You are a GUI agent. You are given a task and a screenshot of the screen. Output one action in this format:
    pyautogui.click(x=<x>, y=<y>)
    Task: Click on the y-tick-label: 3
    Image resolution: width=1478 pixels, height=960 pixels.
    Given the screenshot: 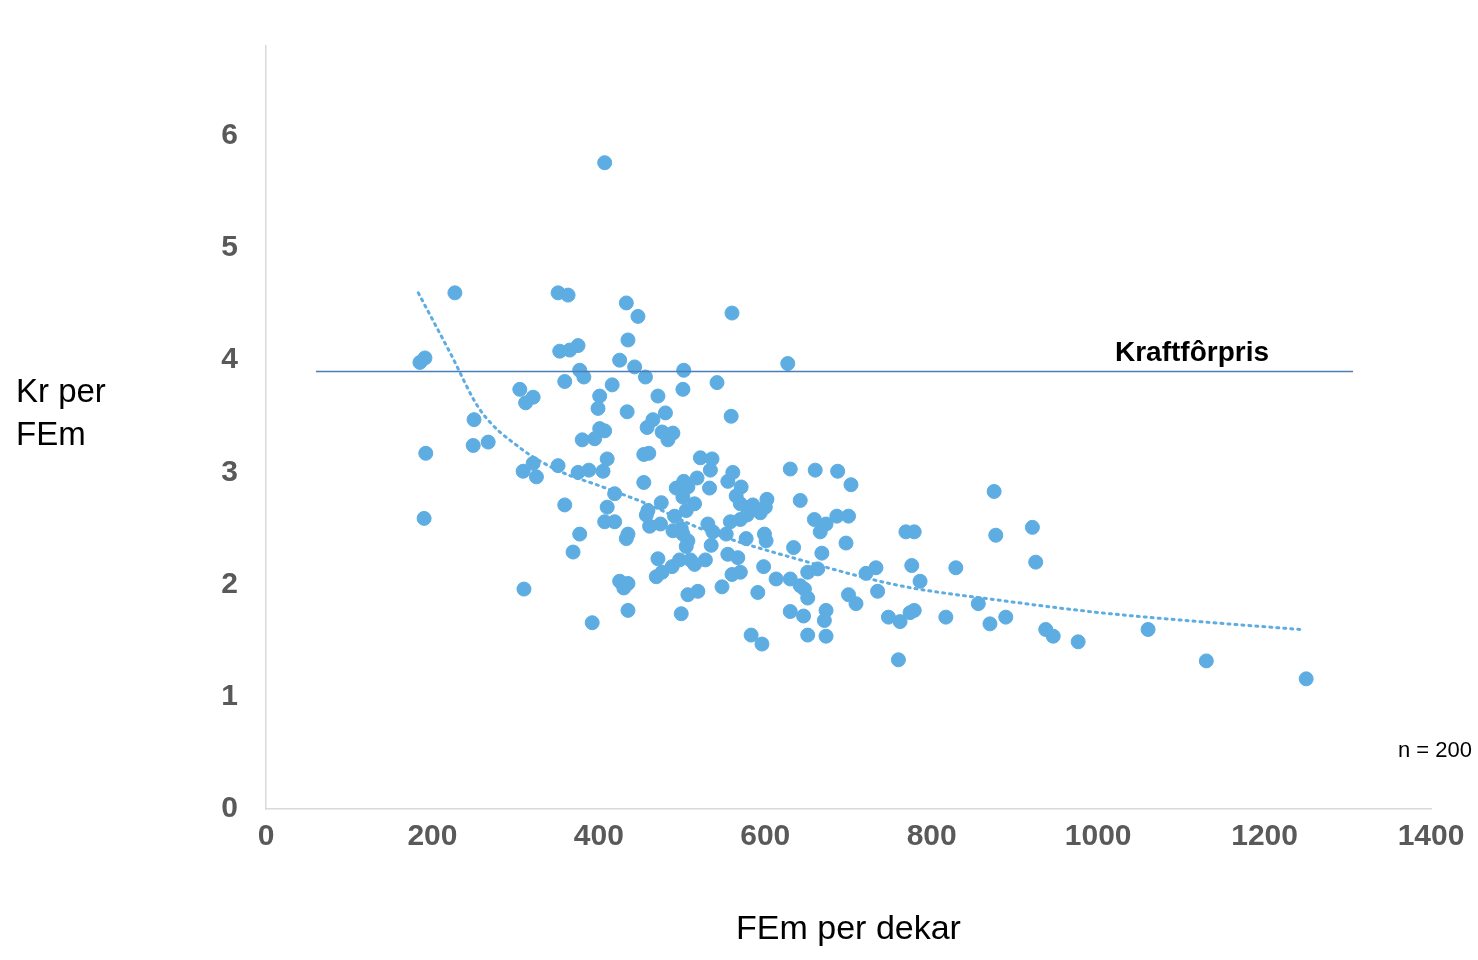 What is the action you would take?
    pyautogui.click(x=229, y=470)
    